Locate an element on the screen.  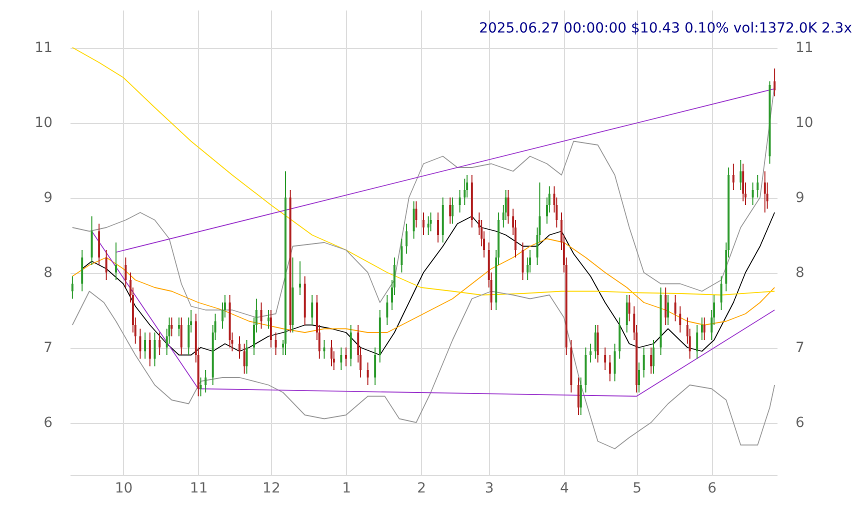
y-tick-label: 6 is located at coordinates (48, 423).